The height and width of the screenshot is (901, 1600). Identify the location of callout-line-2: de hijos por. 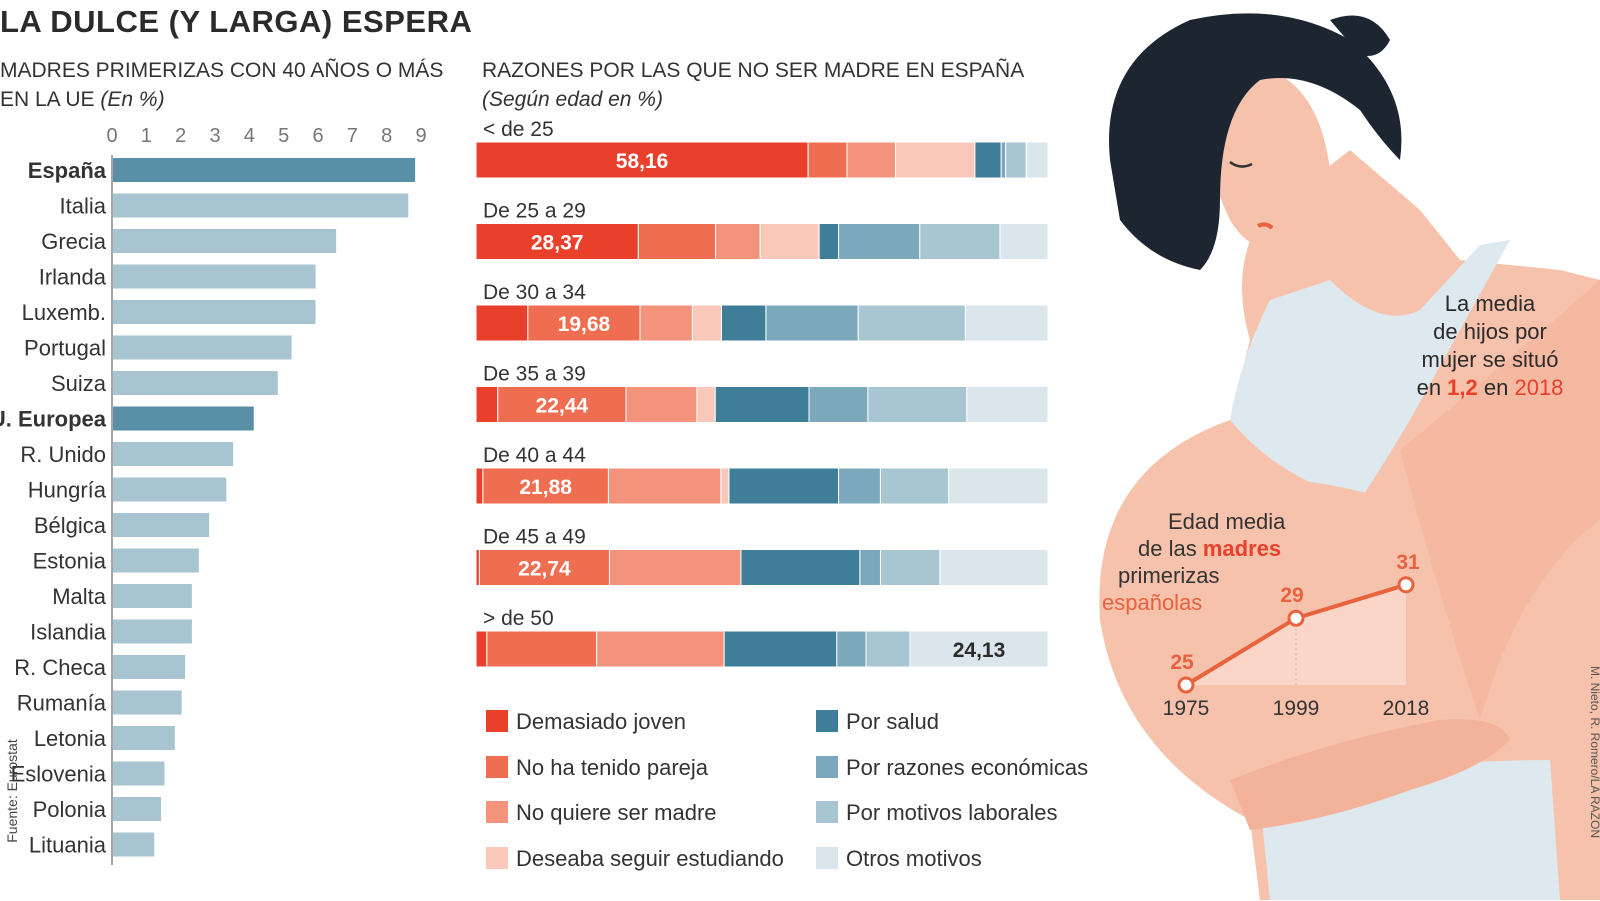
(1490, 331).